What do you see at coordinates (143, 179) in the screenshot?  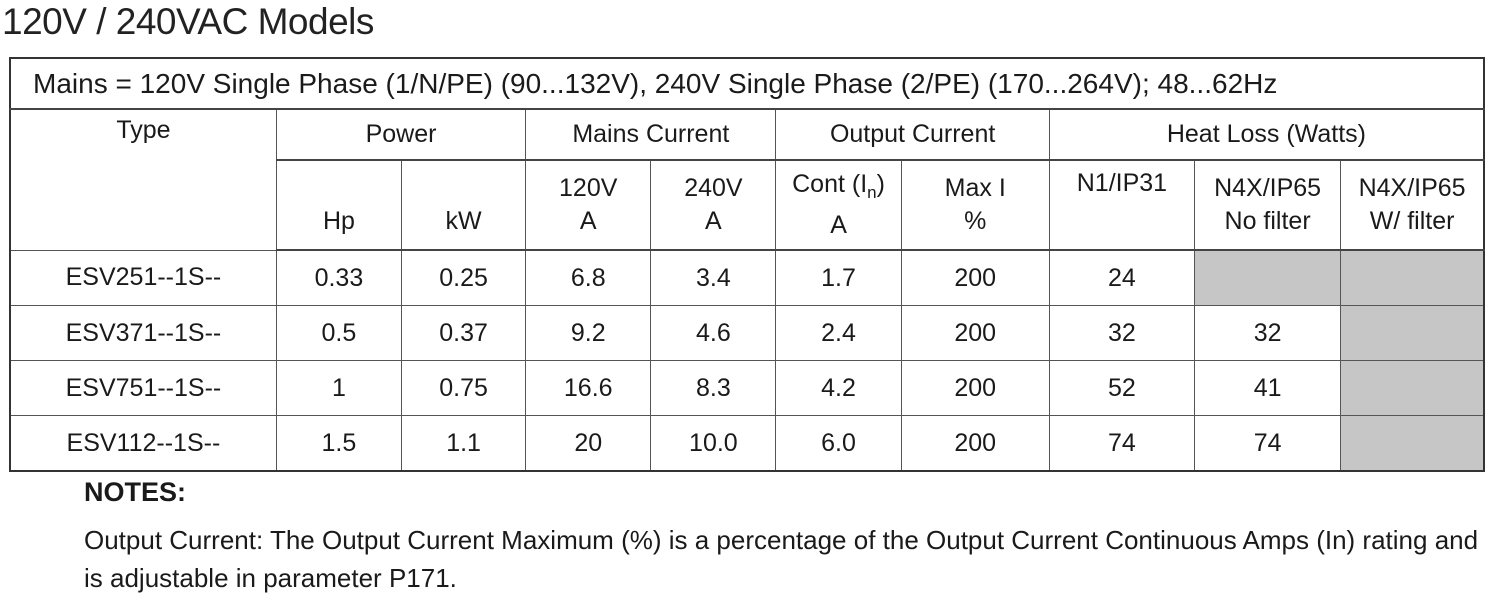 I see `type-header: Type` at bounding box center [143, 179].